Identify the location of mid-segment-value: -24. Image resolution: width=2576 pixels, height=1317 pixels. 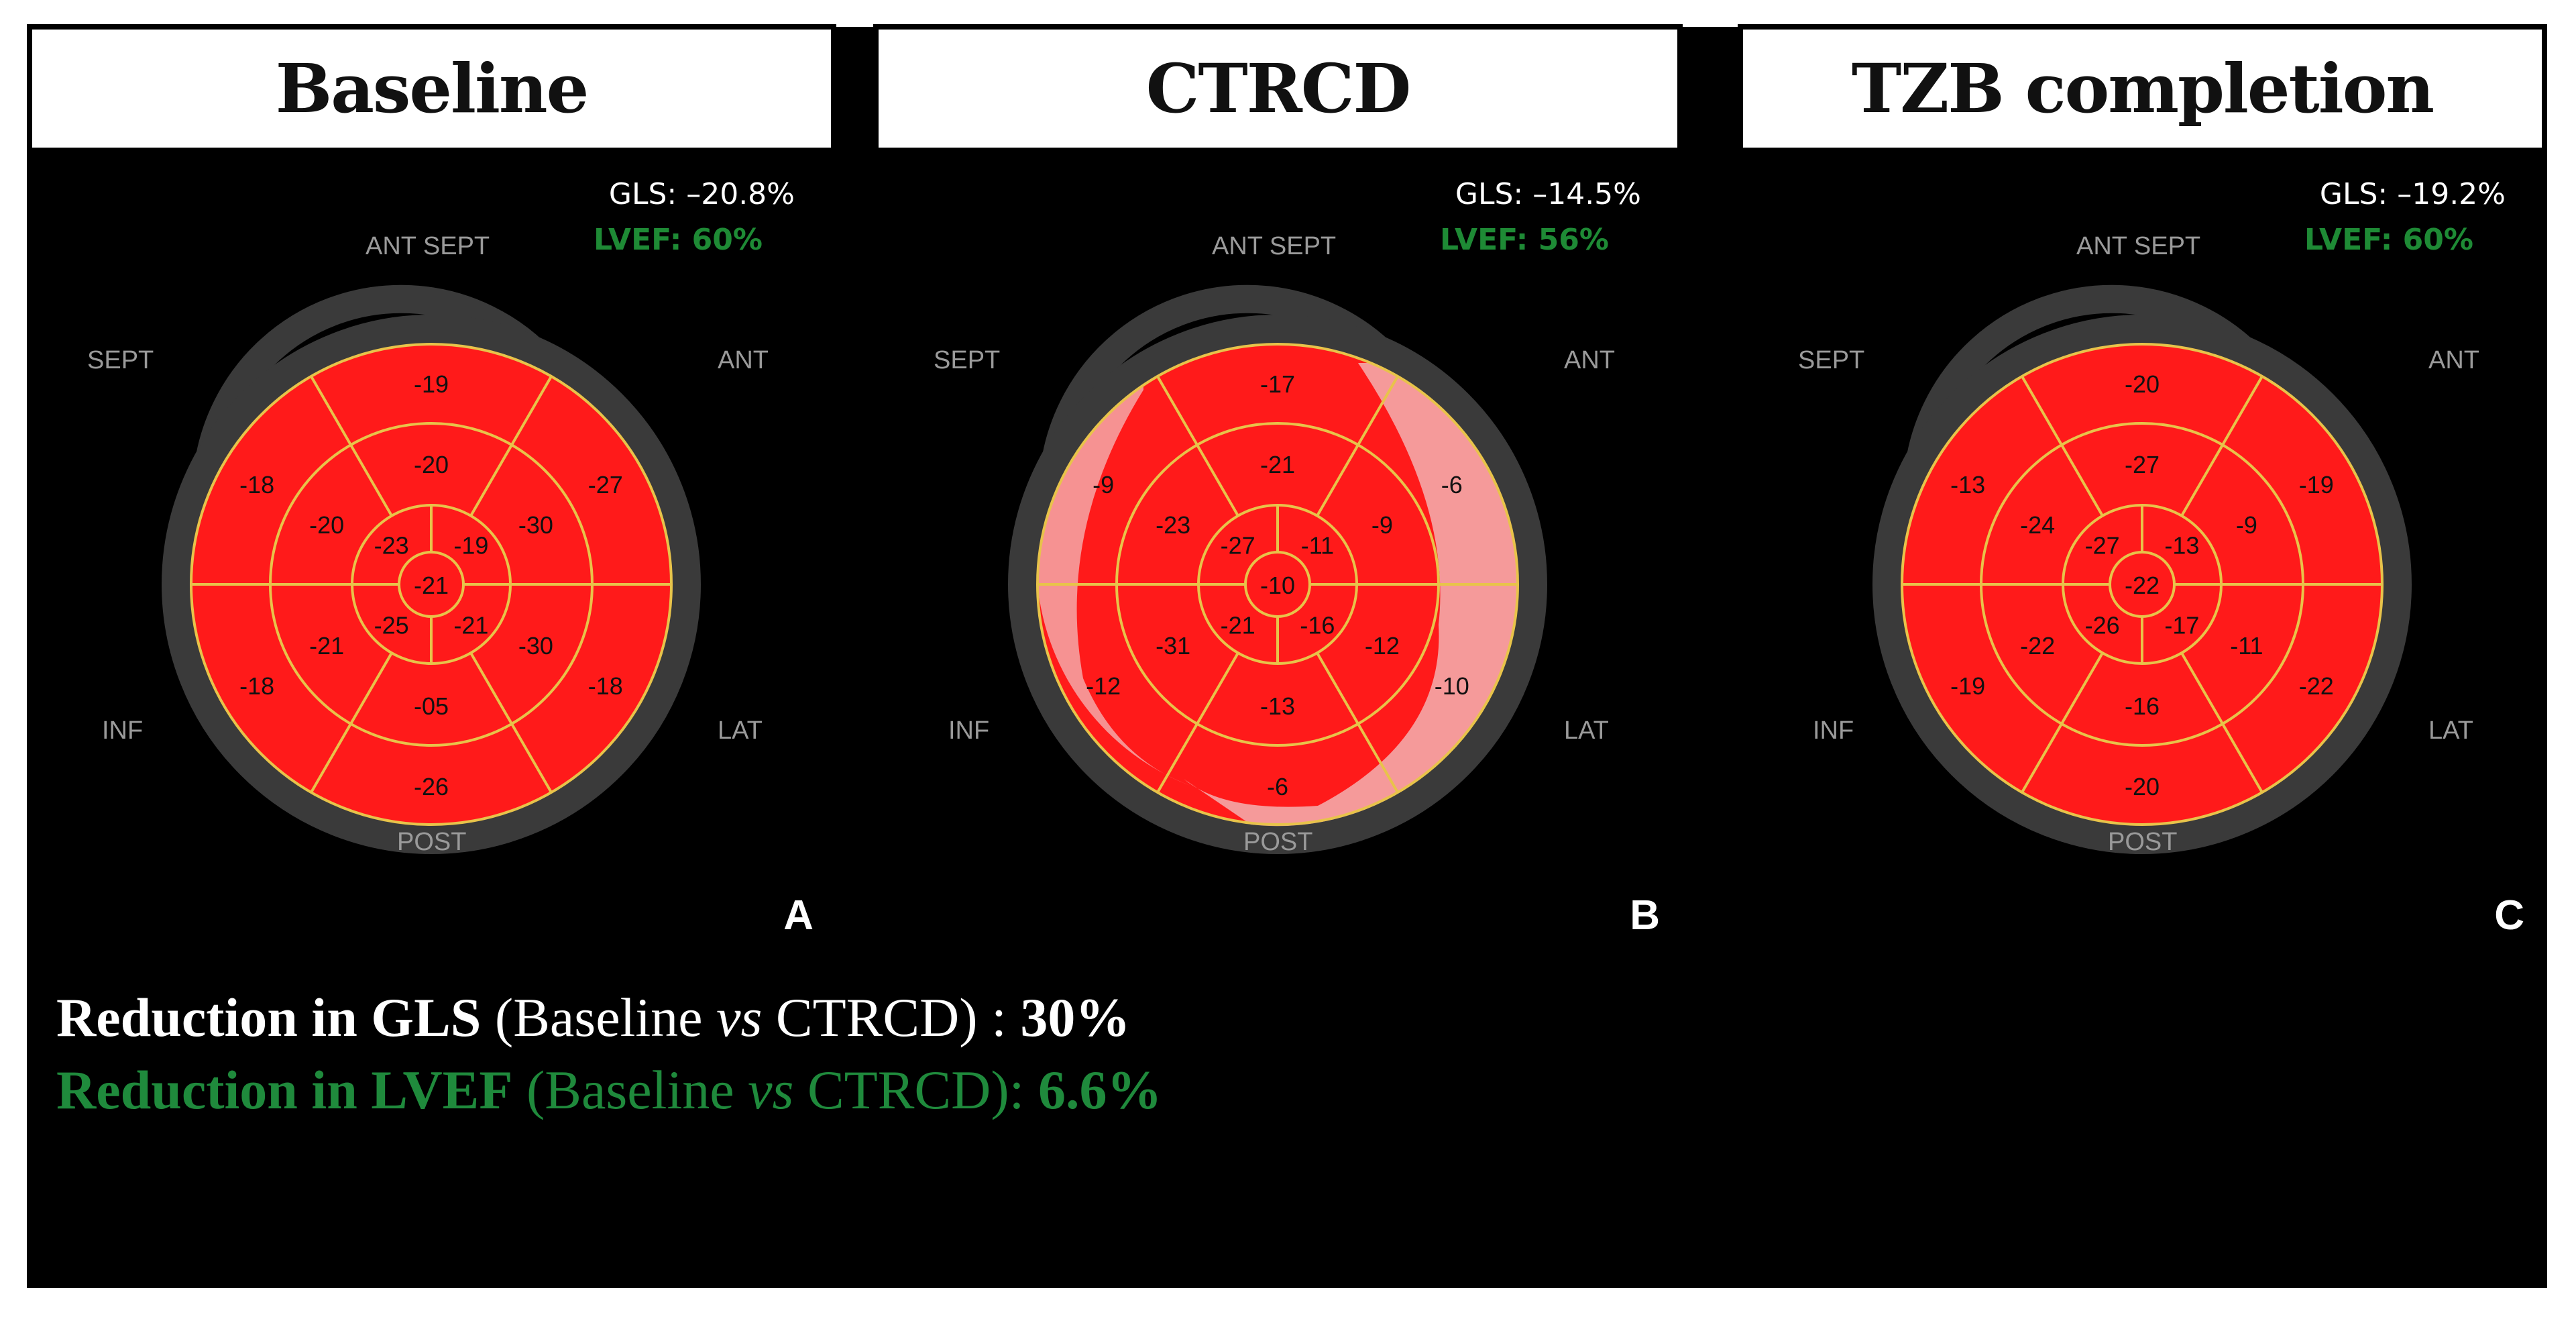
(2037, 525).